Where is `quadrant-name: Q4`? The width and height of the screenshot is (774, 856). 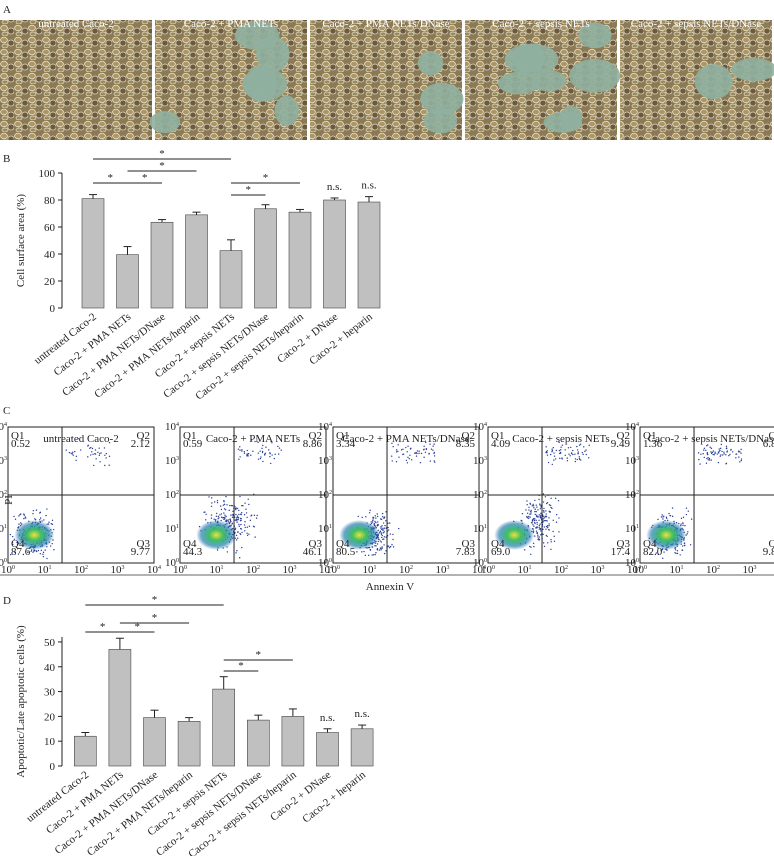
quadrant-name: Q4 is located at coordinates (343, 544).